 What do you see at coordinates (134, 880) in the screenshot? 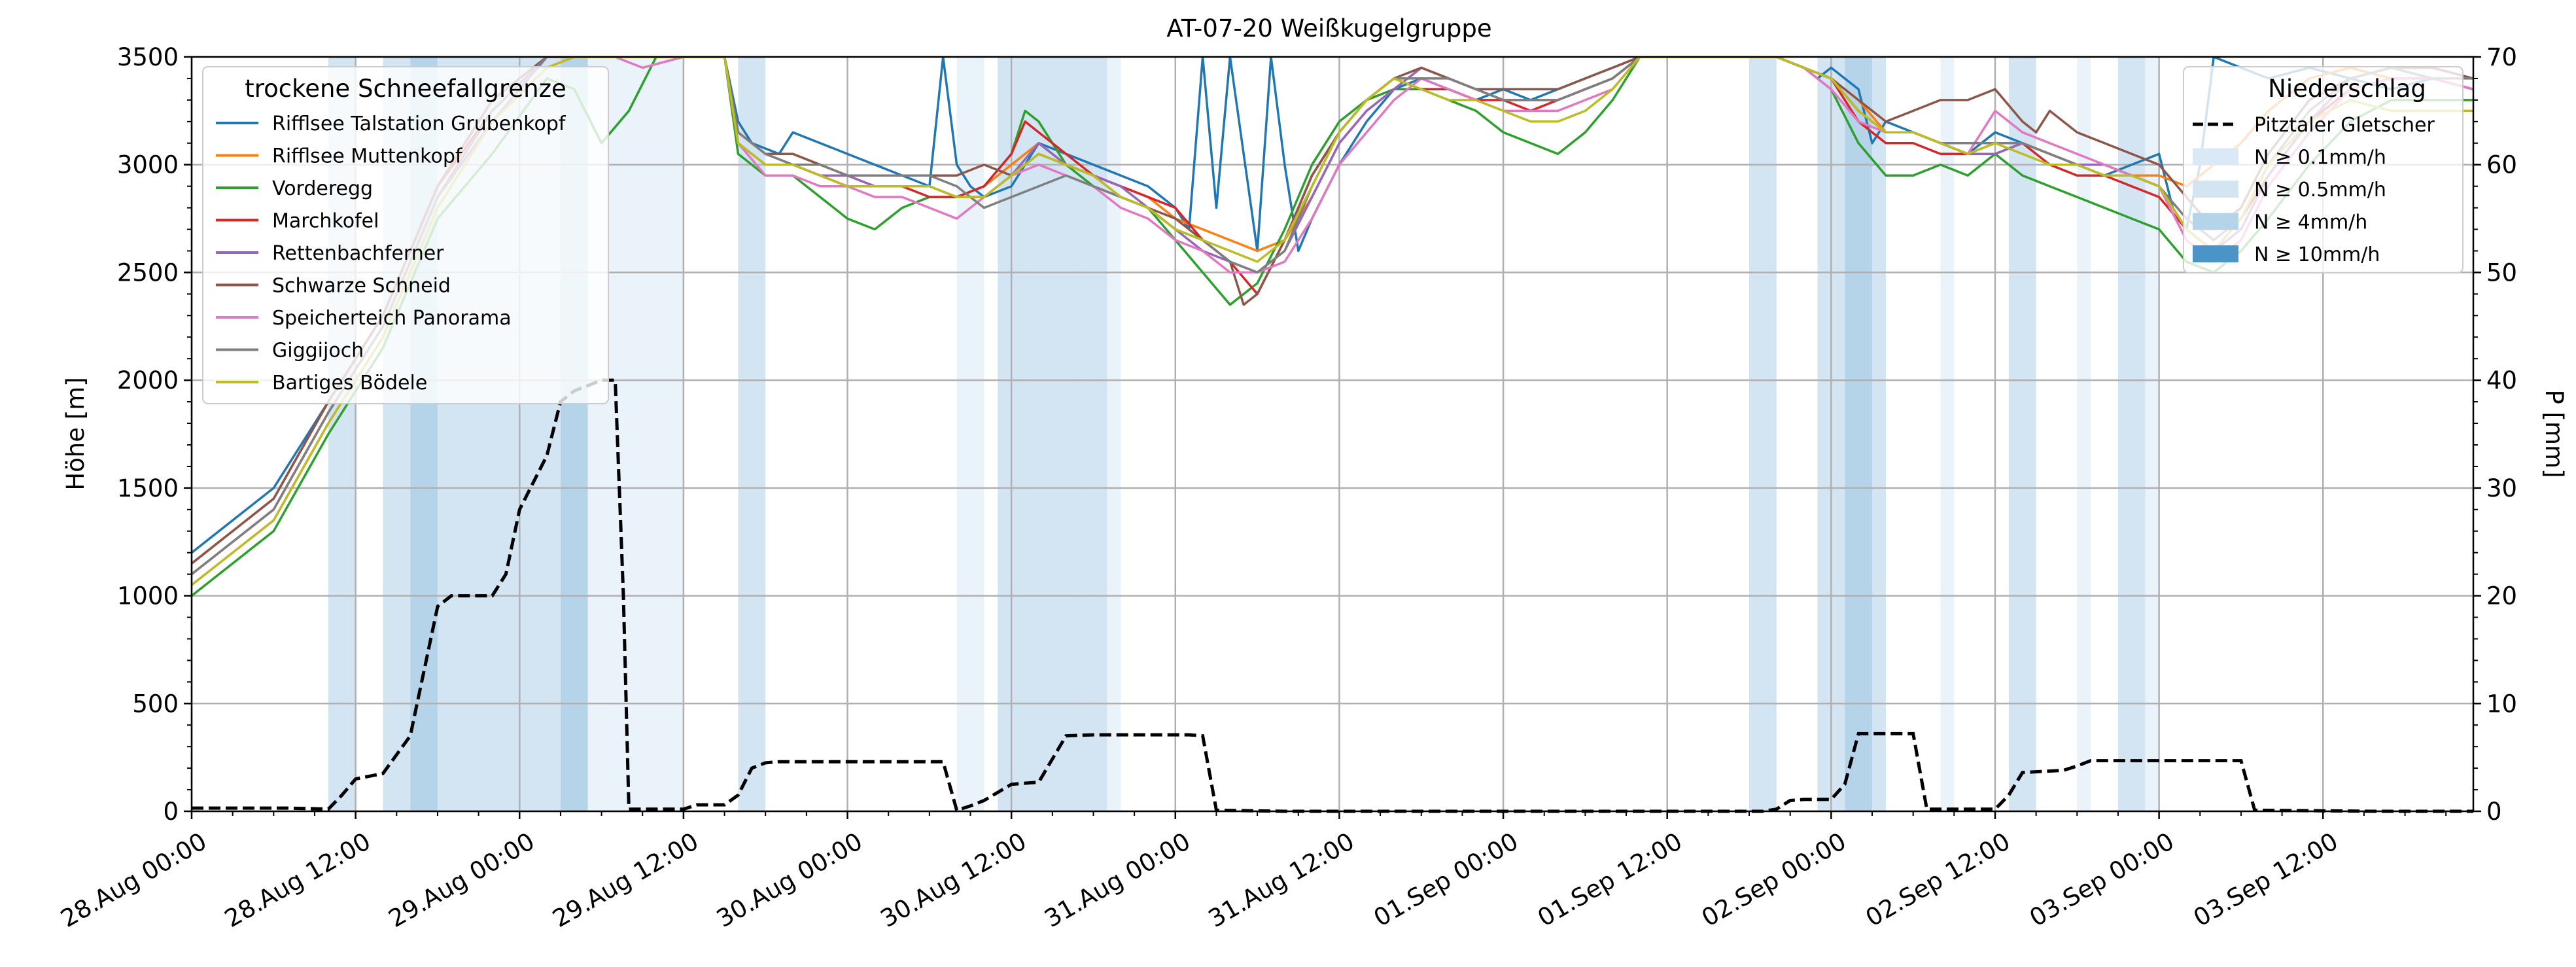
I see `x-tick-label: 28.Aug 00:00` at bounding box center [134, 880].